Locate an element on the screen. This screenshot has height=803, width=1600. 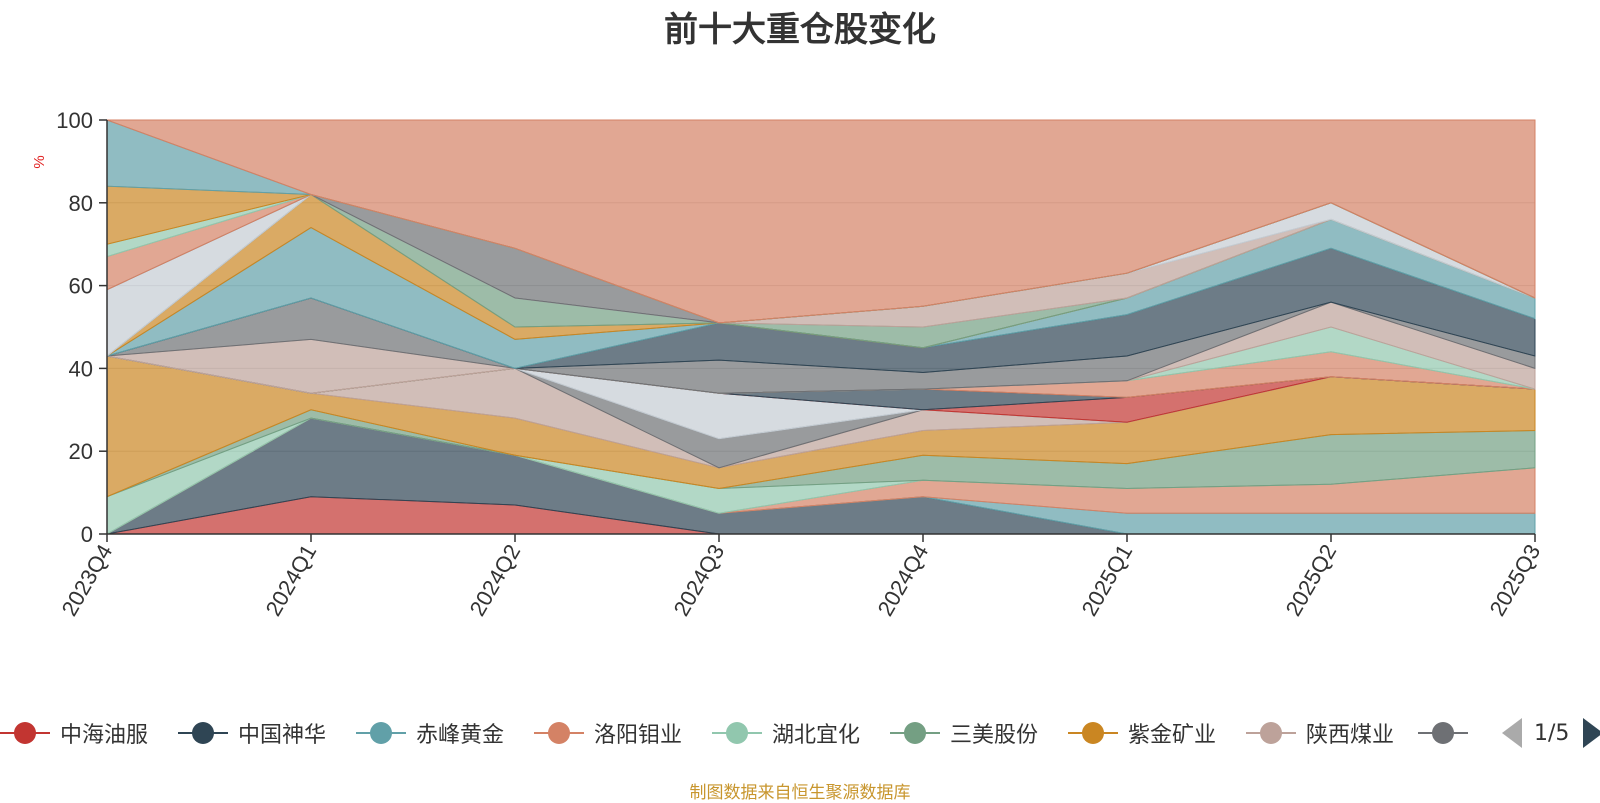
y-tick-label: 20 is located at coordinates (81, 451).